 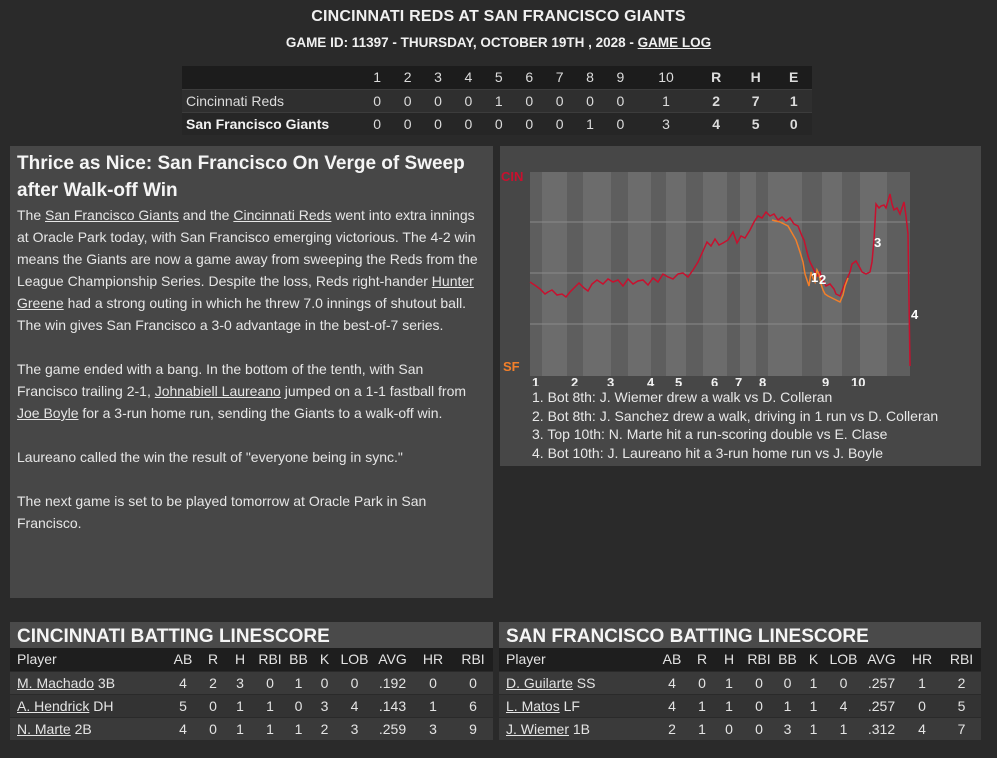 What do you see at coordinates (533, 705) in the screenshot?
I see `batter-name-link: L. Matos` at bounding box center [533, 705].